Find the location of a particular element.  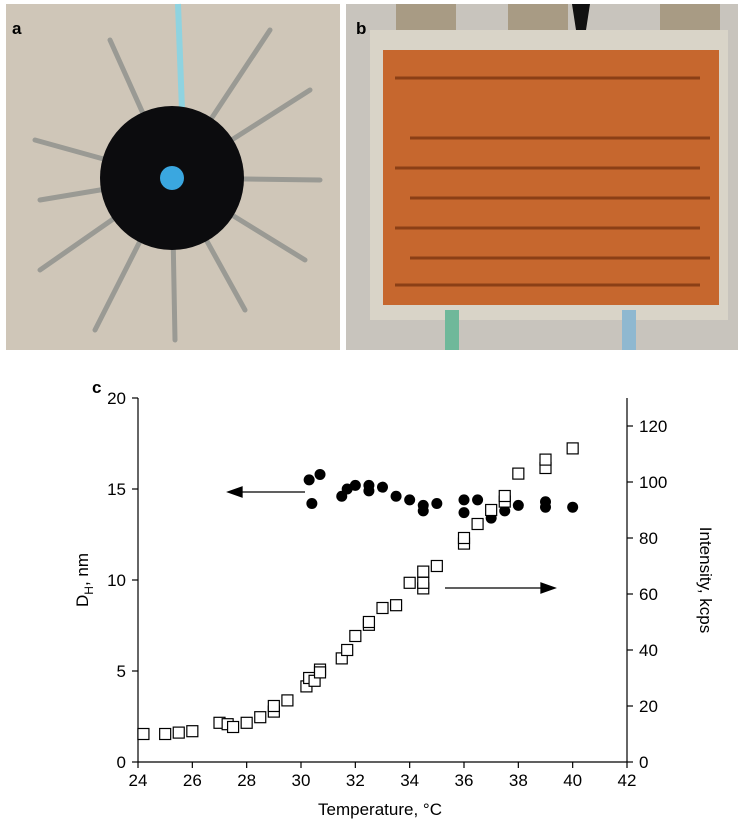

x-tick-label: 32 is located at coordinates (355, 780).